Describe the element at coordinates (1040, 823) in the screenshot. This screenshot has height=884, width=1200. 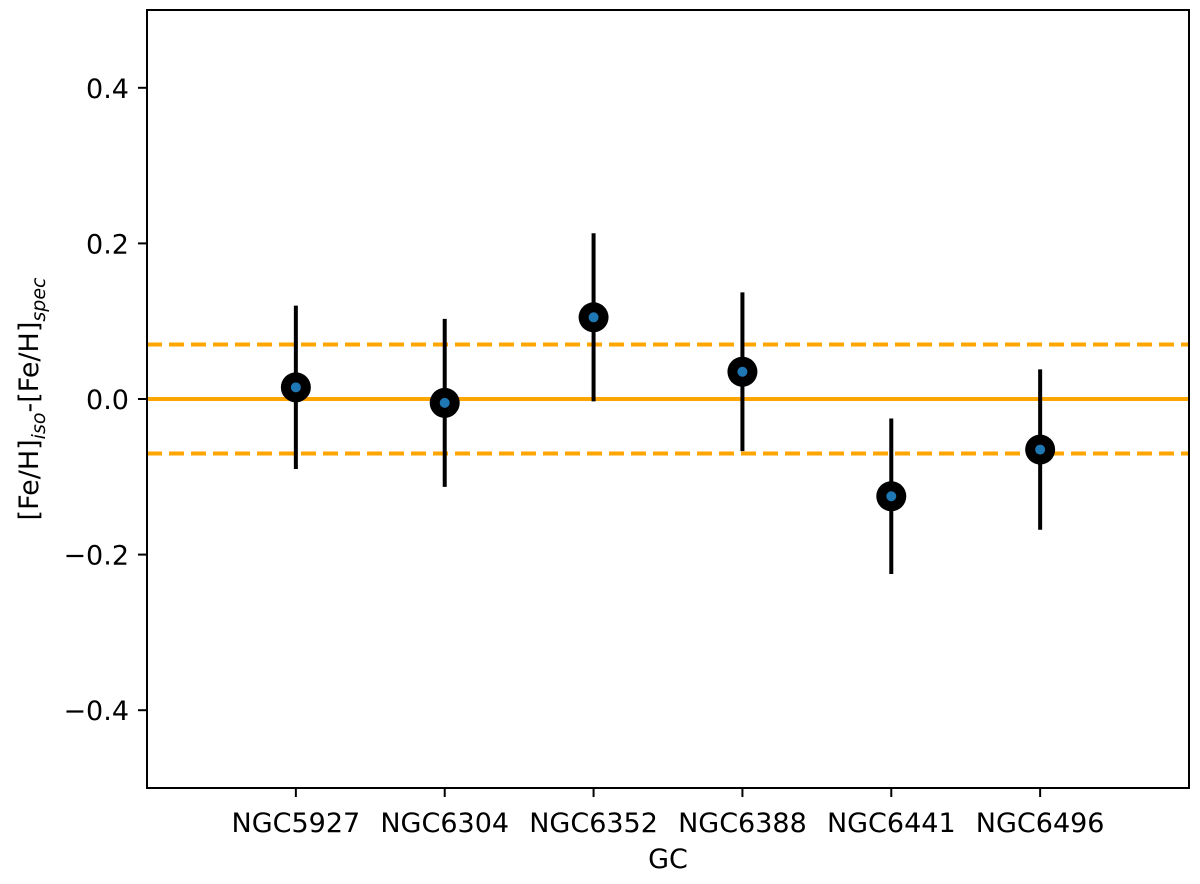
I see `x-tick-label: NGC6496` at that location.